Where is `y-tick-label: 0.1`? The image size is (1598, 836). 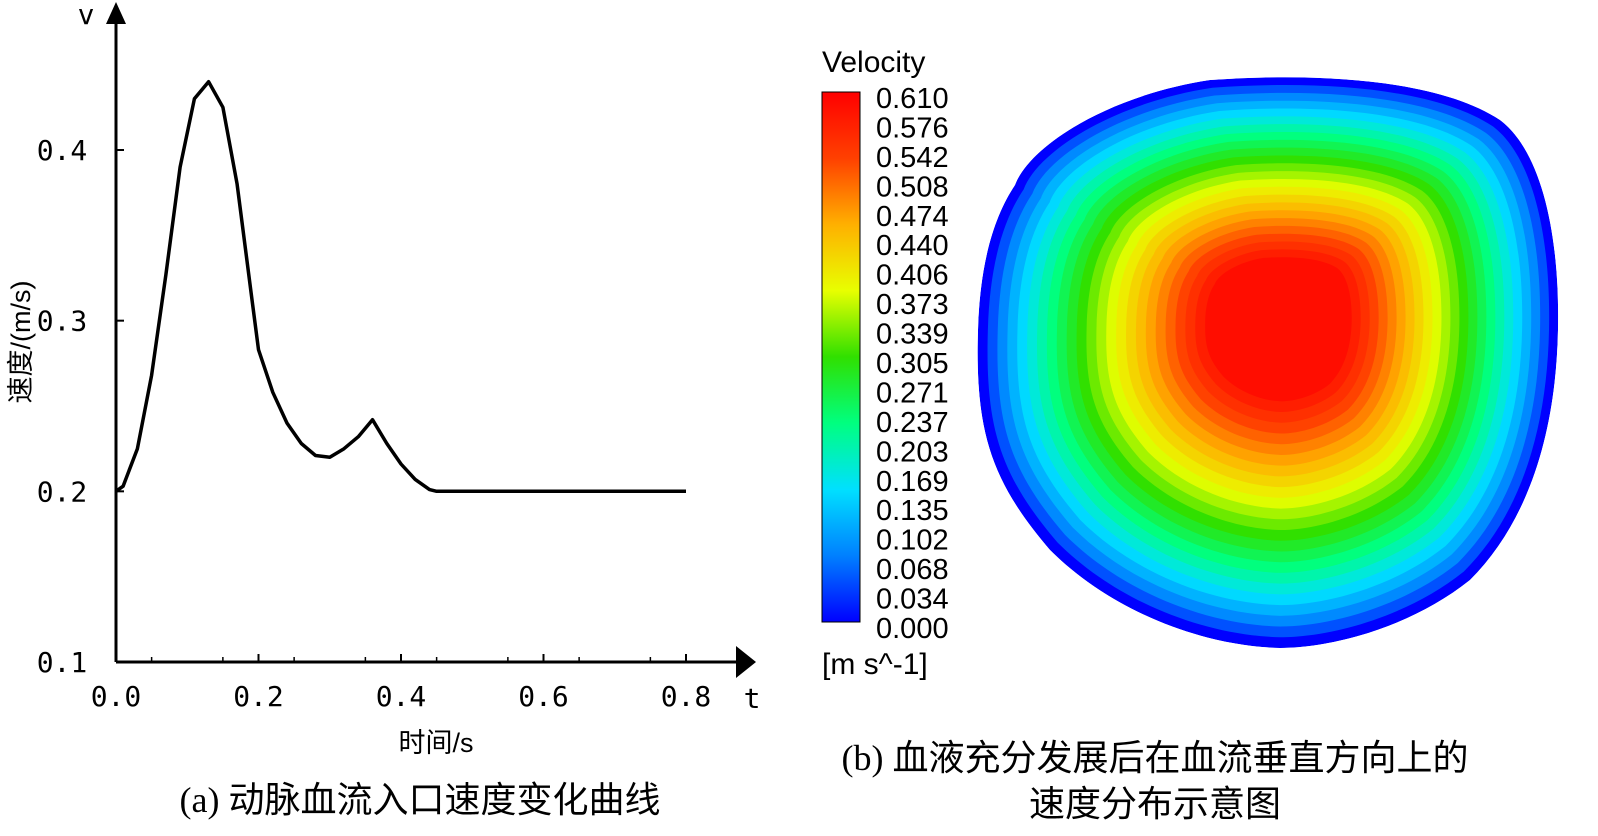 y-tick-label: 0.1 is located at coordinates (62, 662).